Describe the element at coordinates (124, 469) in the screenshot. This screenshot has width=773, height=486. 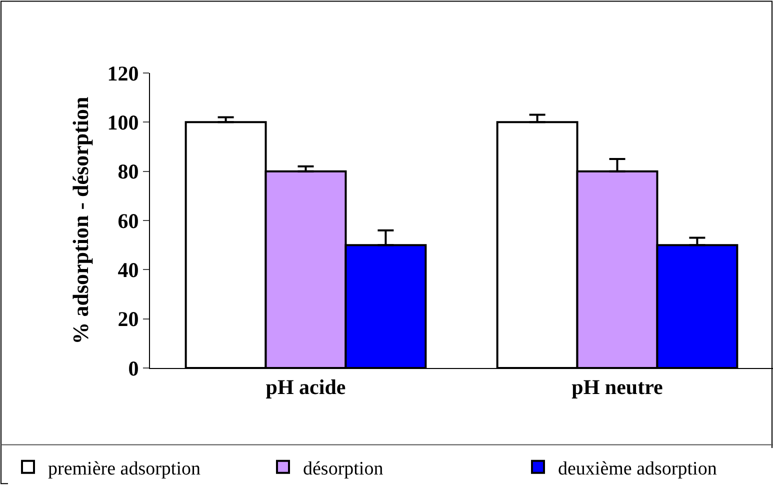
I see `legend-label: première adsorption` at that location.